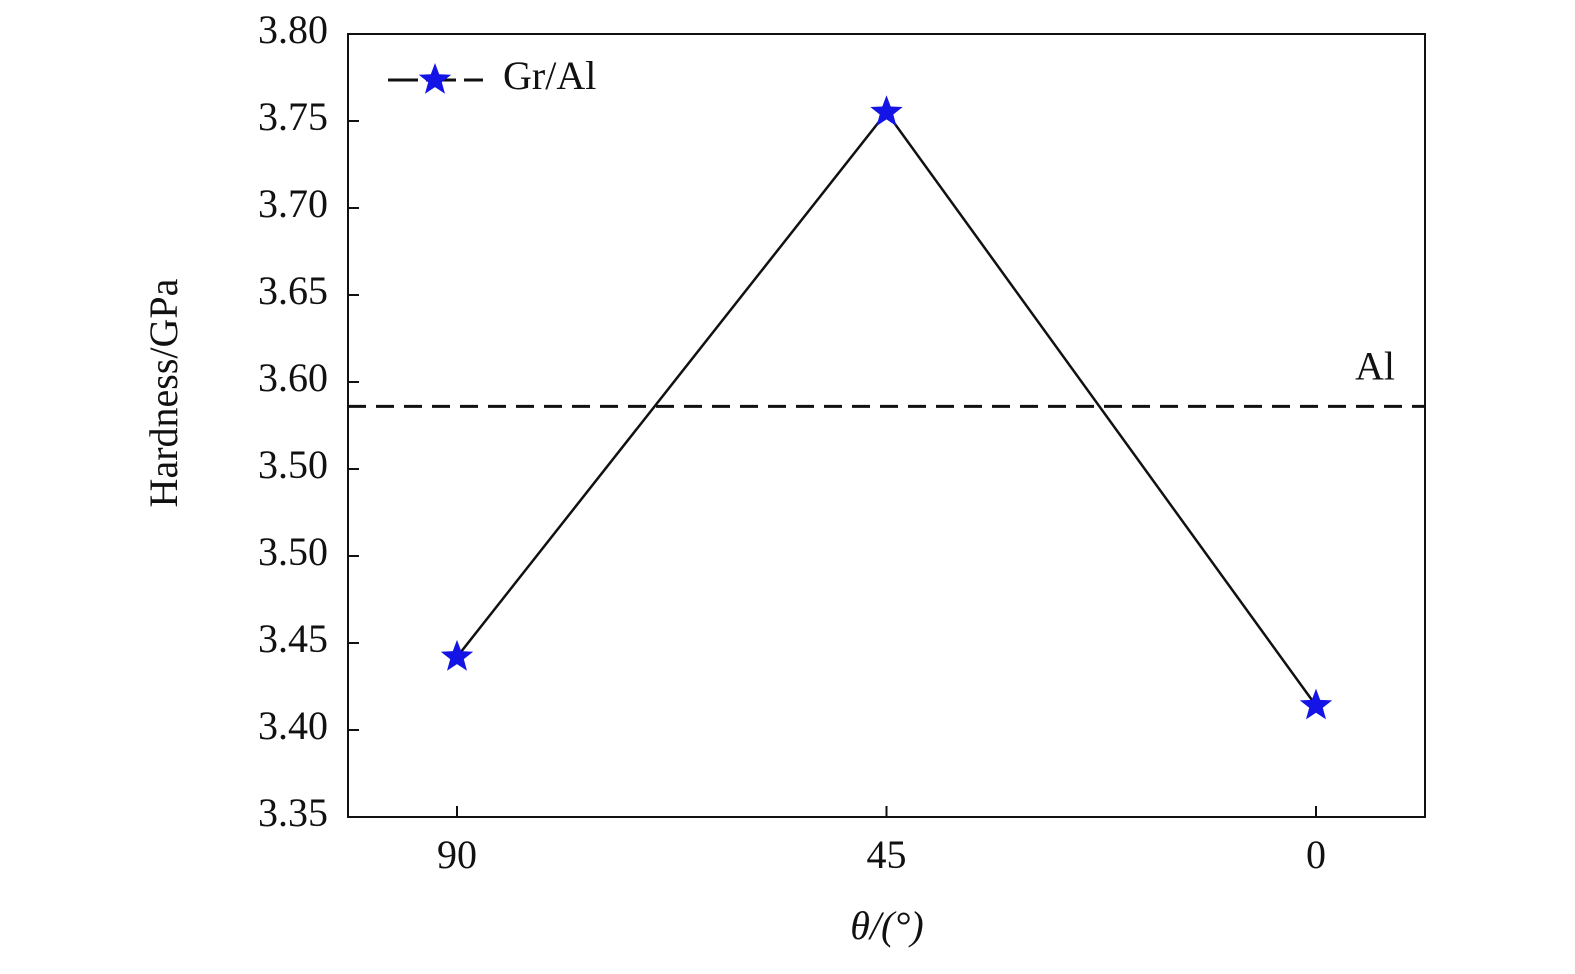 This screenshot has width=1575, height=974. Describe the element at coordinates (163, 392) in the screenshot. I see `y-axis-label: Hardness/GPa` at that location.